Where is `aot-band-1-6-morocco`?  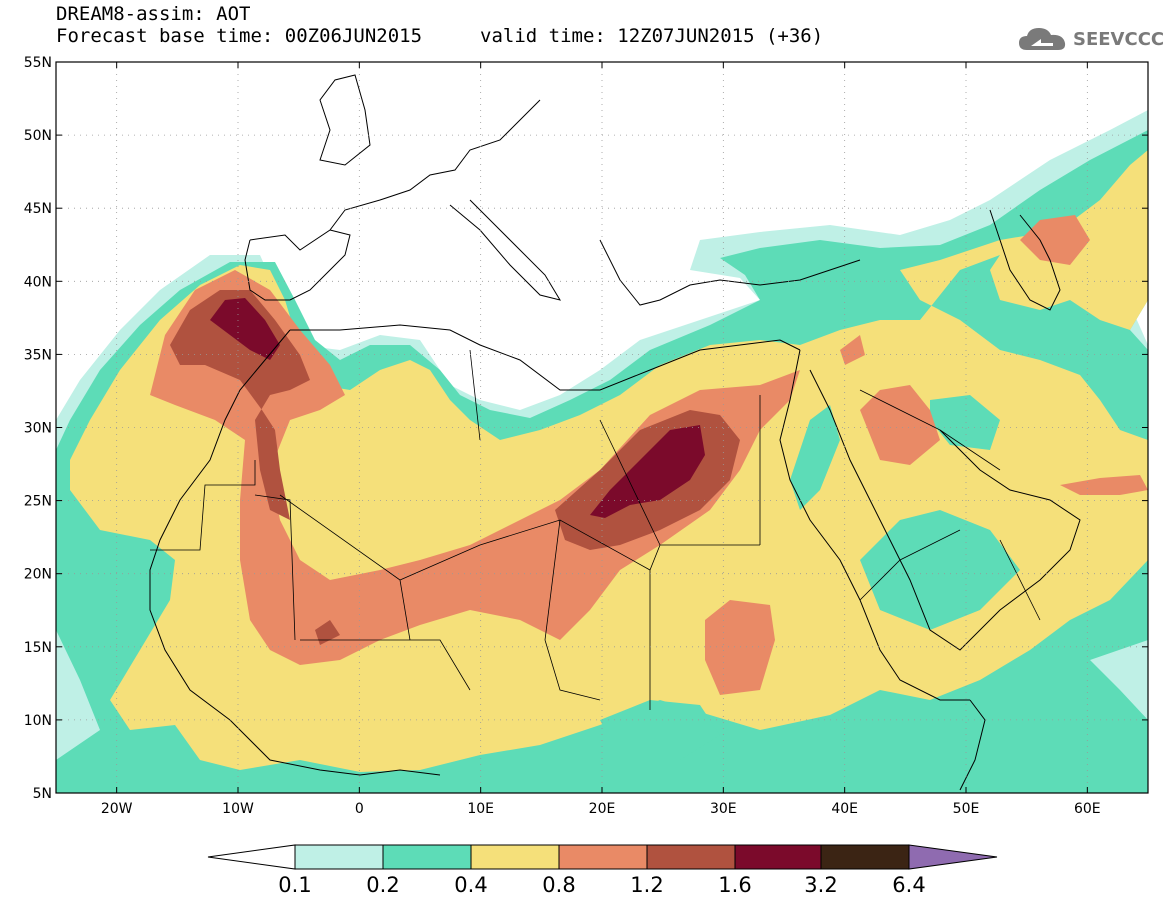 aot-band-1-6-morocco is located at coordinates (245, 329).